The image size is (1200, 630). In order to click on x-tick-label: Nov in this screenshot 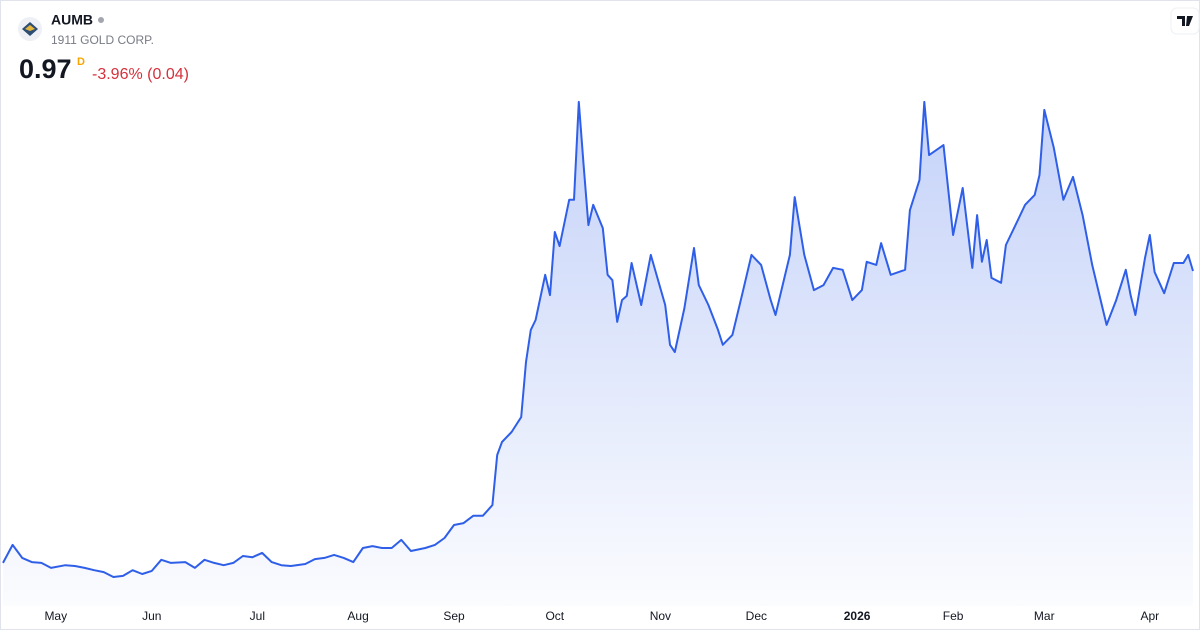, I will do `click(660, 616)`.